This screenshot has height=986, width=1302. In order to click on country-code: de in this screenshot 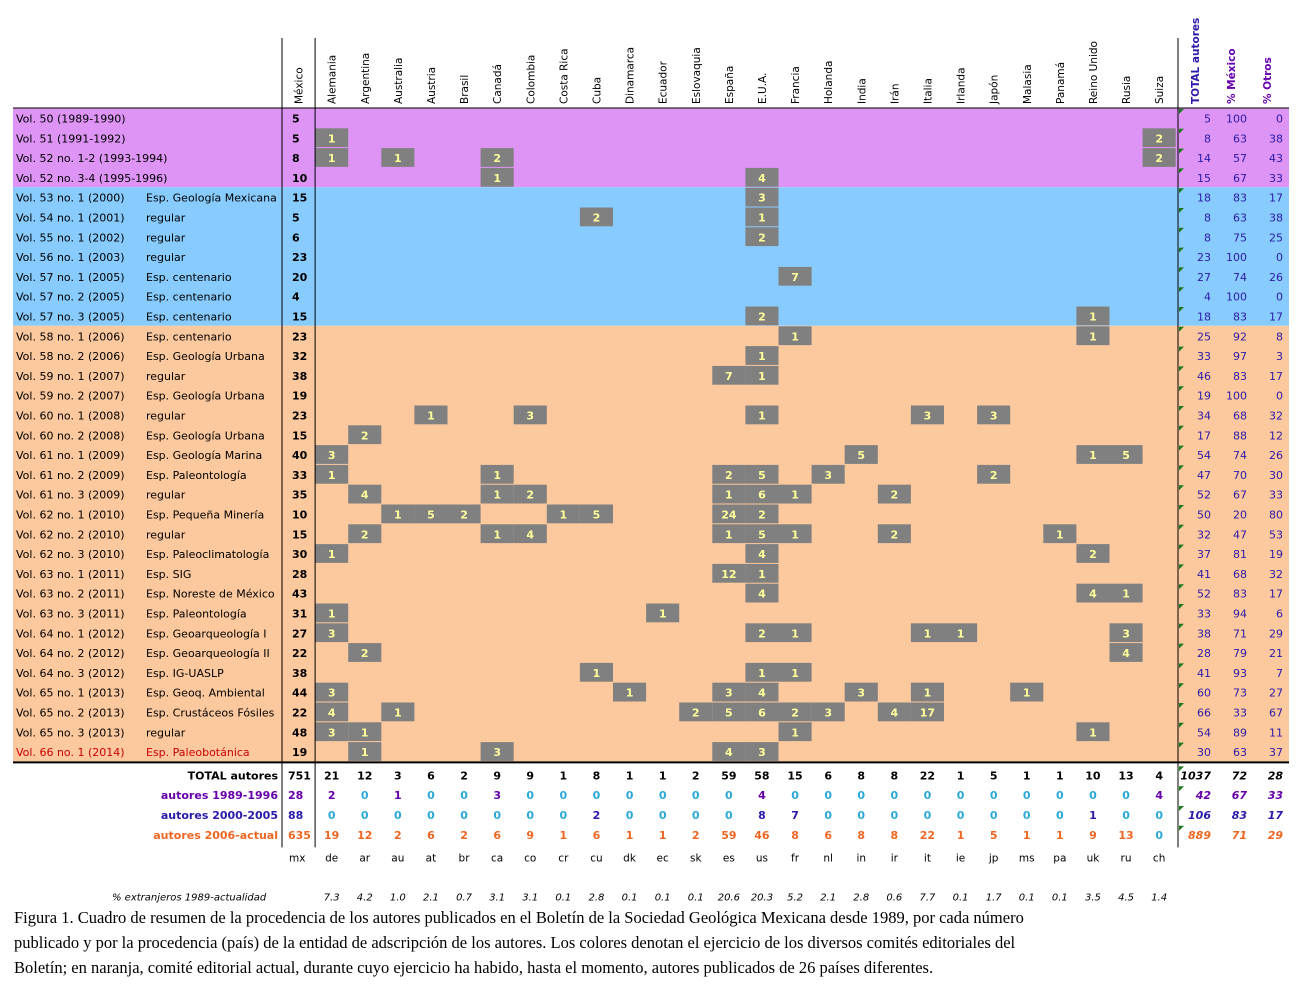, I will do `click(331, 859)`.